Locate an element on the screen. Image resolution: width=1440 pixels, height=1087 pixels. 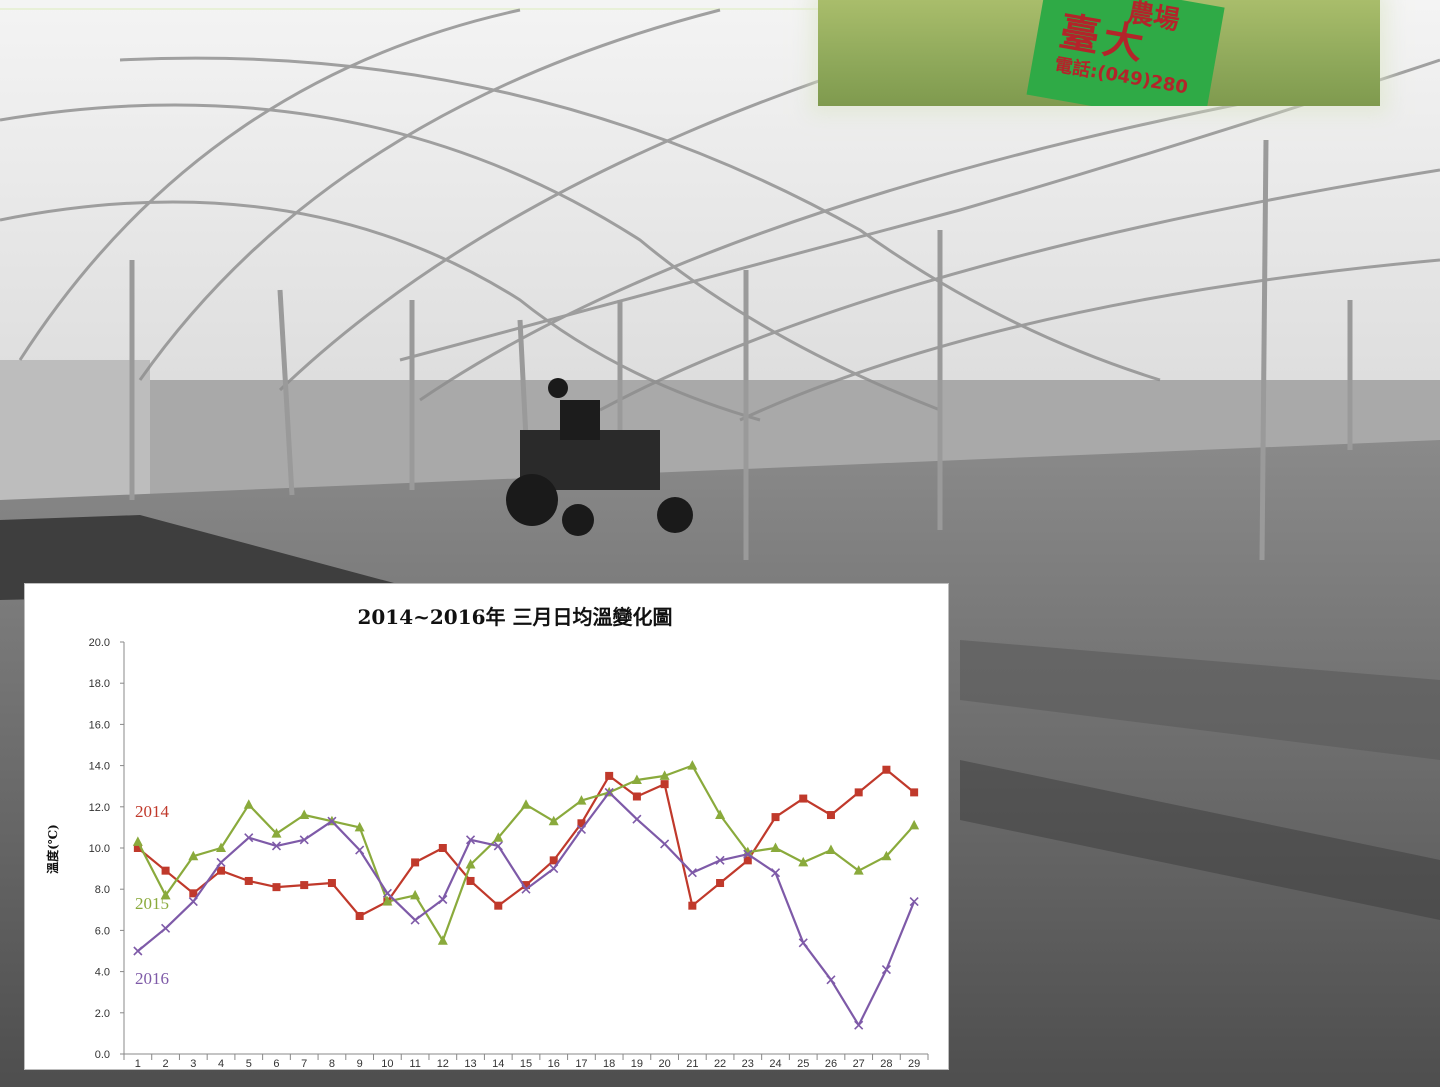
x-tick-label: 17 is located at coordinates (581, 1063).